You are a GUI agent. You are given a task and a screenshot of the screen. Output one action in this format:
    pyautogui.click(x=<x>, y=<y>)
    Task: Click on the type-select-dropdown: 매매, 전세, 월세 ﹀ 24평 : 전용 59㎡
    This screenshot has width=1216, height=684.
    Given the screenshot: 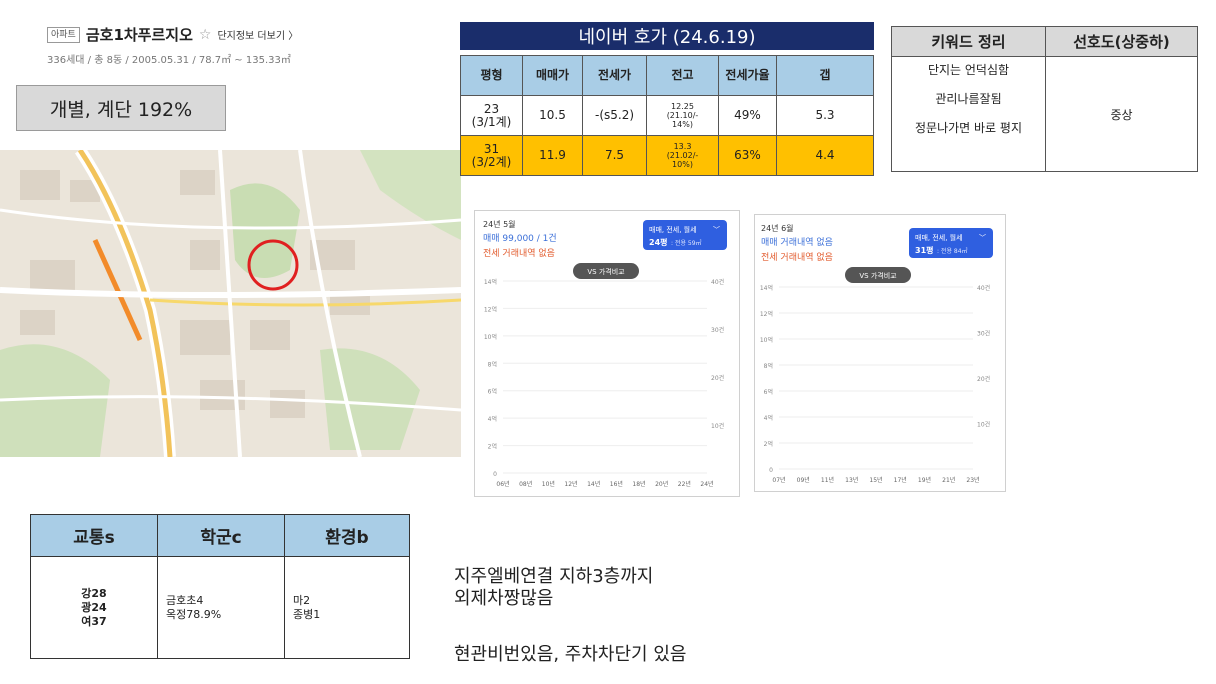 What is the action you would take?
    pyautogui.click(x=685, y=235)
    